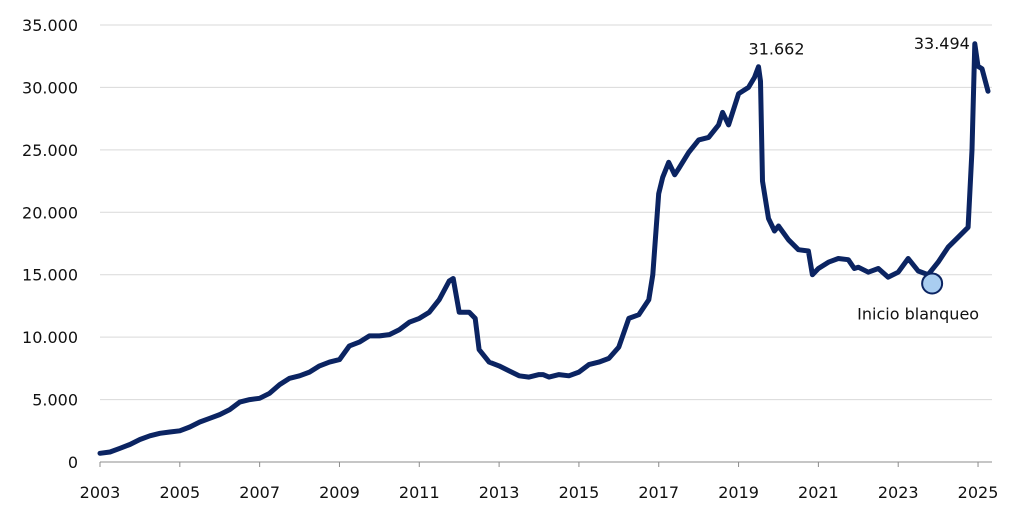  I want to click on x-tick-label: 2017, so click(658, 492).